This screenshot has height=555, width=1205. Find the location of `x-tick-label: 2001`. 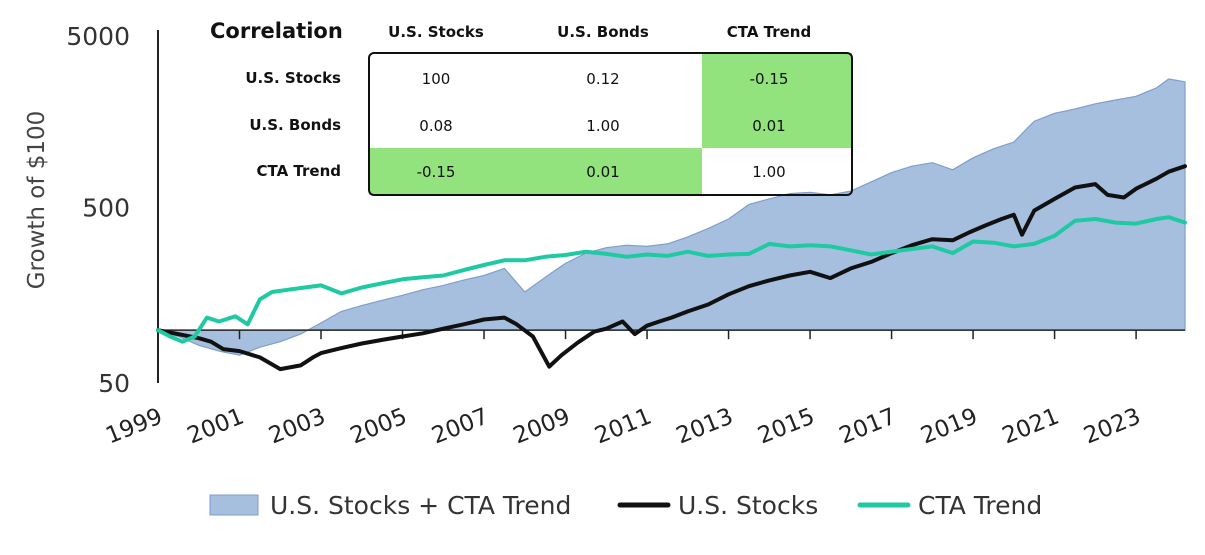

x-tick-label: 2001 is located at coordinates (216, 426).